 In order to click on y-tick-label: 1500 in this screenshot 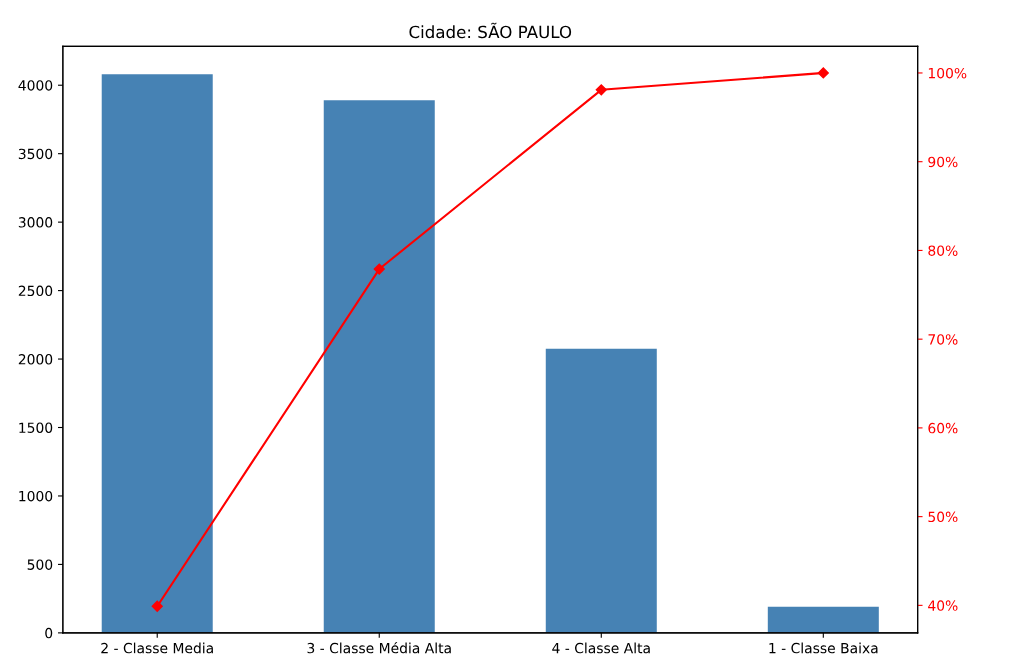, I will do `click(36, 427)`.